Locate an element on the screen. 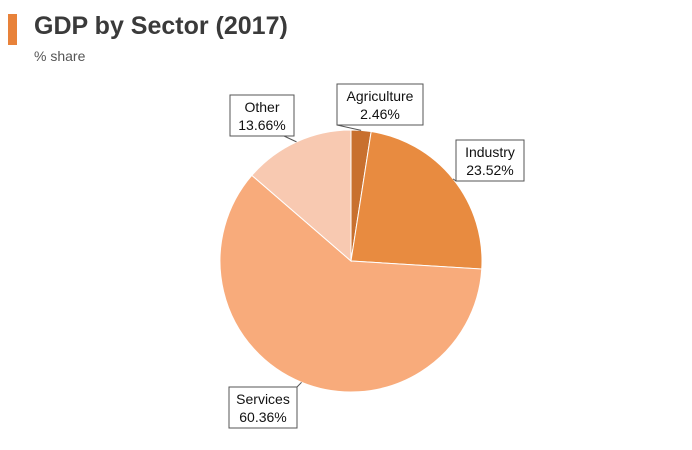 Image resolution: width=692 pixels, height=450 pixels. data-label-industry: Industry 23.52% is located at coordinates (490, 160).